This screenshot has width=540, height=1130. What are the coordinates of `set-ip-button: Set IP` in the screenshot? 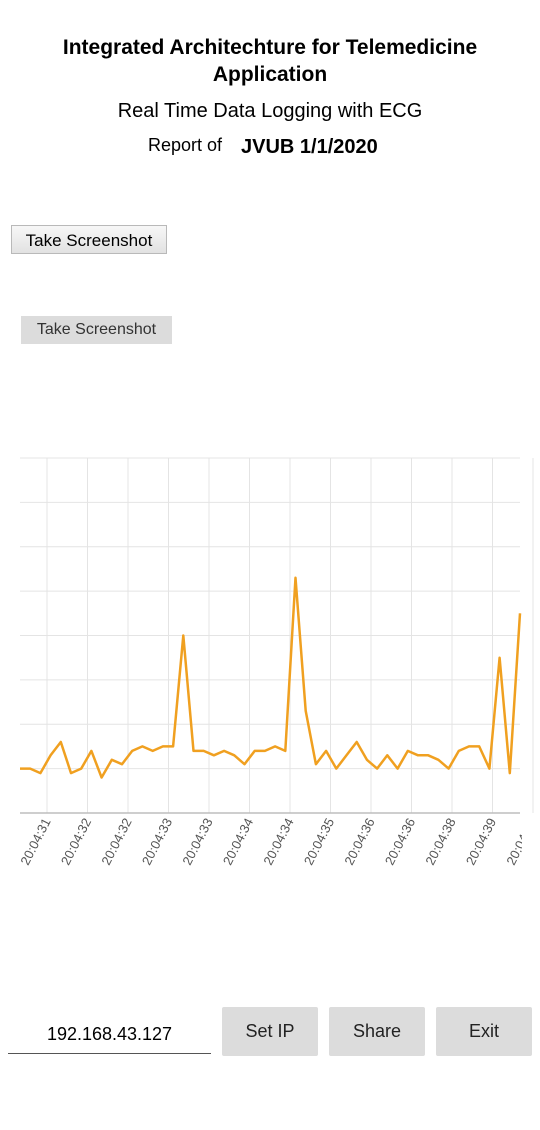 It's located at (270, 1031).